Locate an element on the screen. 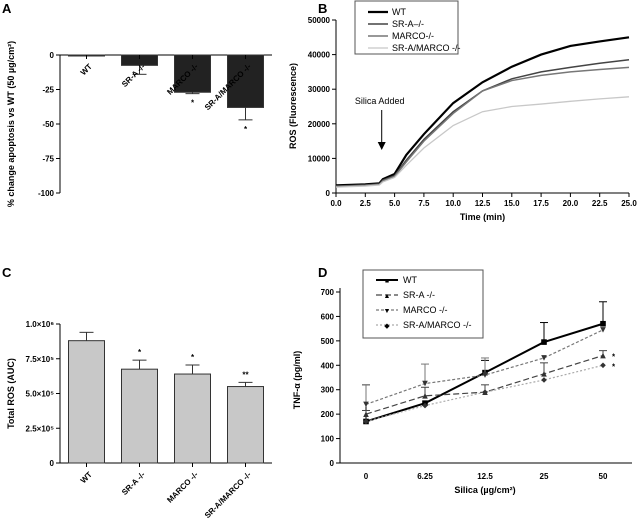  x-tick-label: 20.0 is located at coordinates (571, 203).